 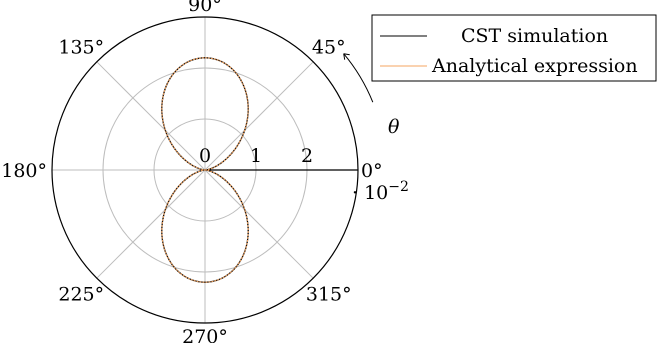 I want to click on legend-box, so click(x=514, y=48).